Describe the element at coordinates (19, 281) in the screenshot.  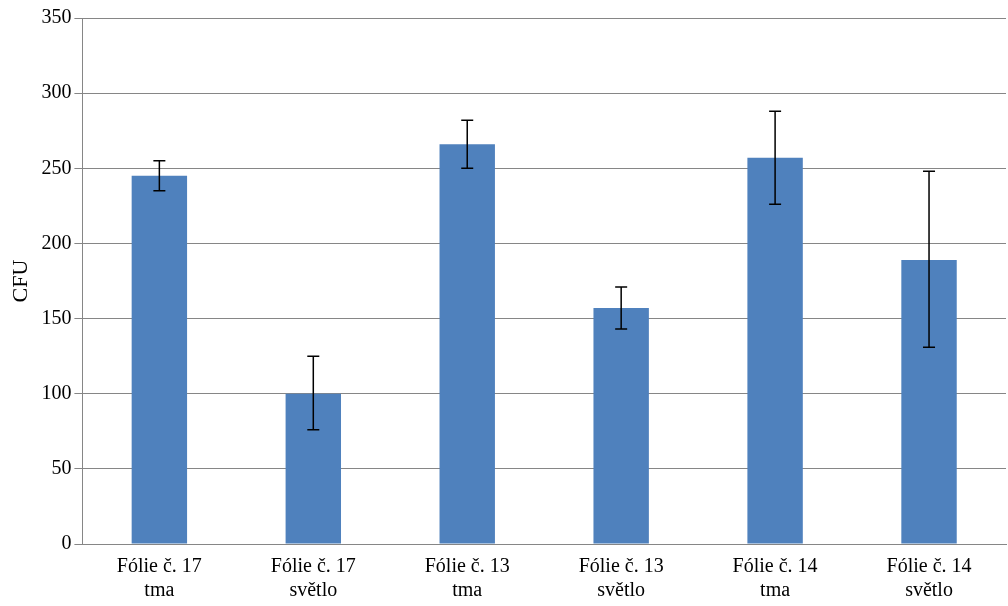
I see `y-axis-title: CFU` at that location.